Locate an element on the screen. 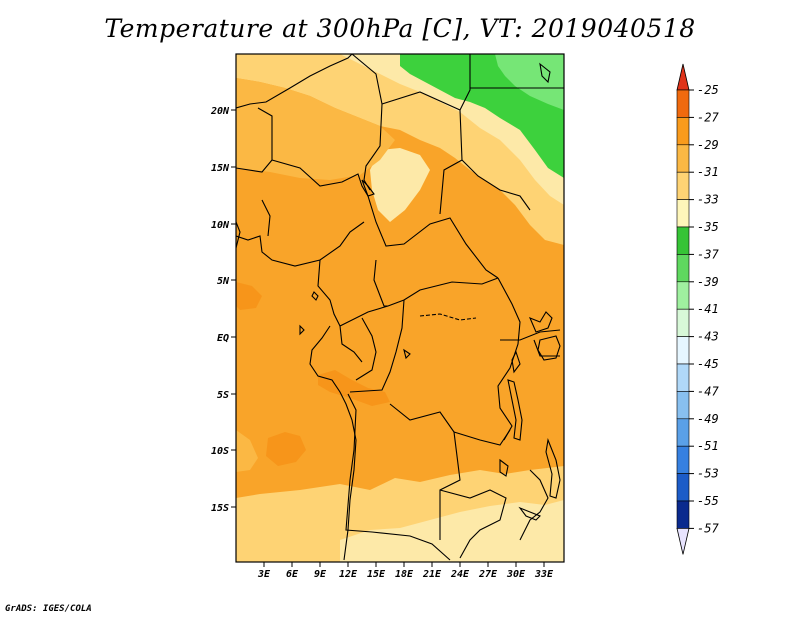 This screenshot has height=618, width=800. lon-label-24e: 24E is located at coordinates (460, 574).